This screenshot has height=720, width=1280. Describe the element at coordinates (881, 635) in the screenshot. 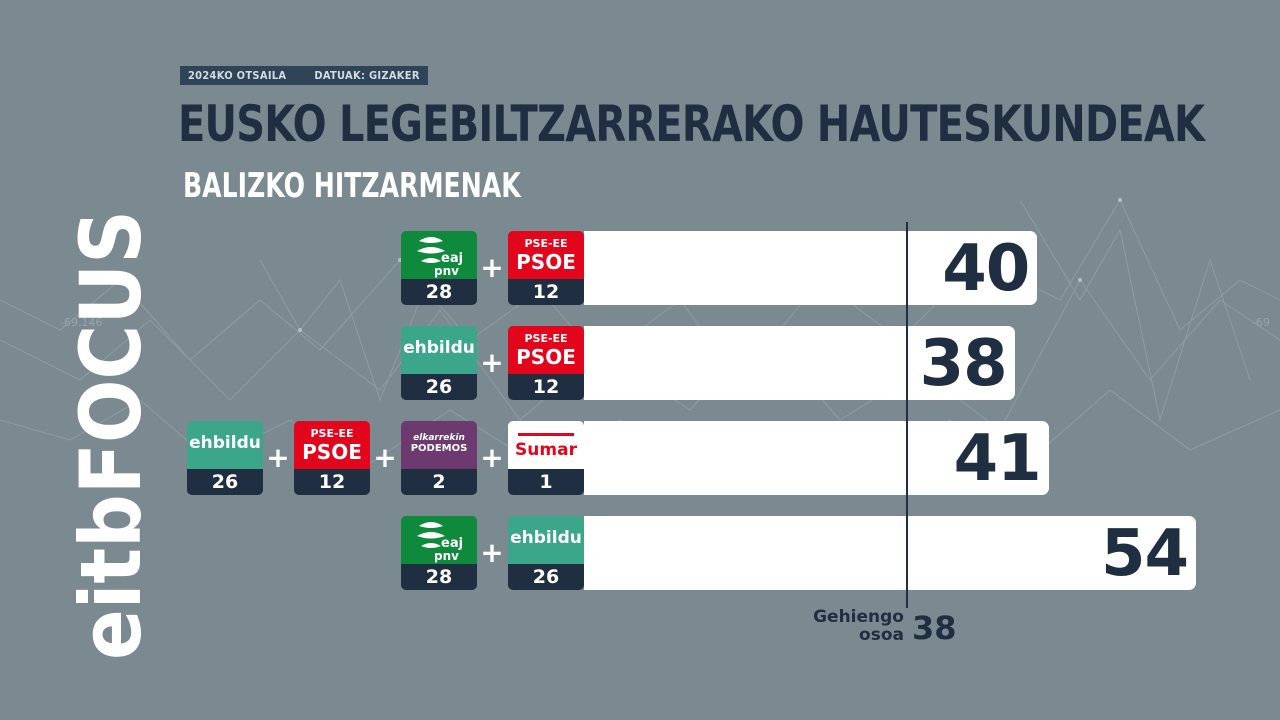

I see `majority-label-line2: osoa` at that location.